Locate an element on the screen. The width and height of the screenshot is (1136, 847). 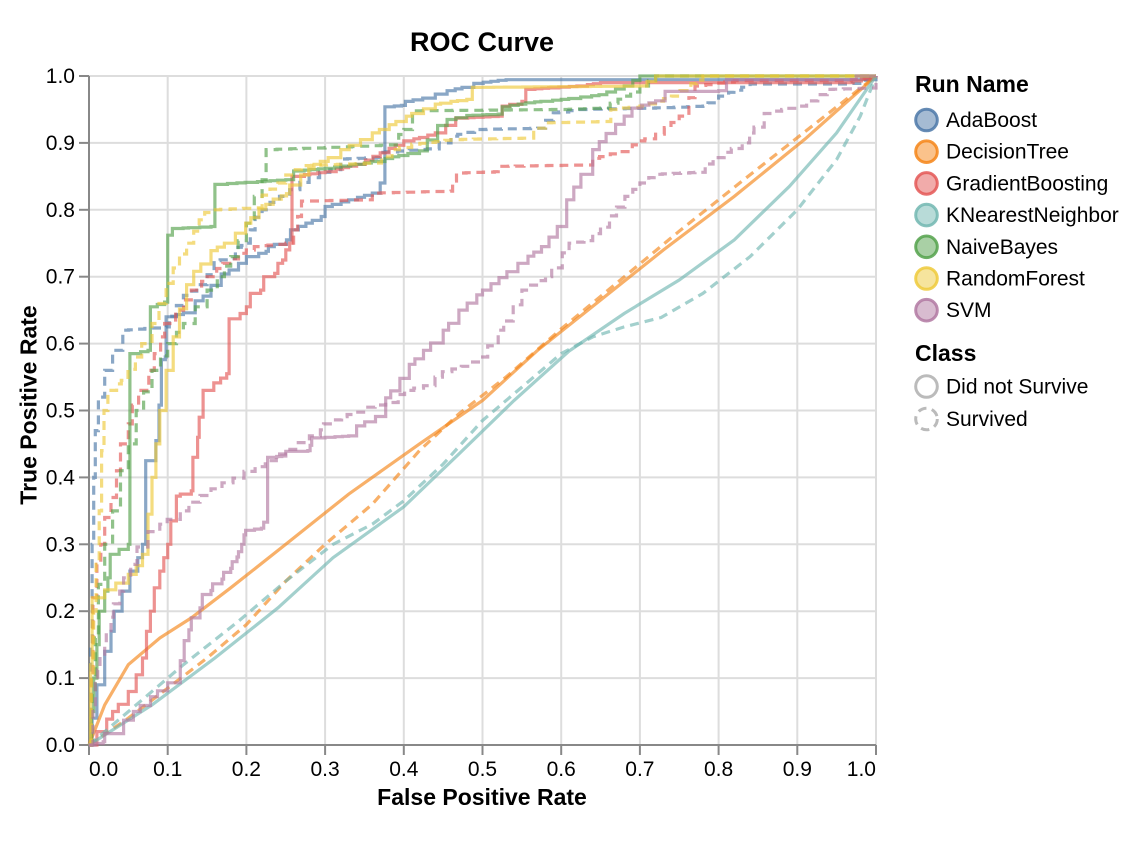
svg-text: RandomForest is located at coordinates (1015, 279).